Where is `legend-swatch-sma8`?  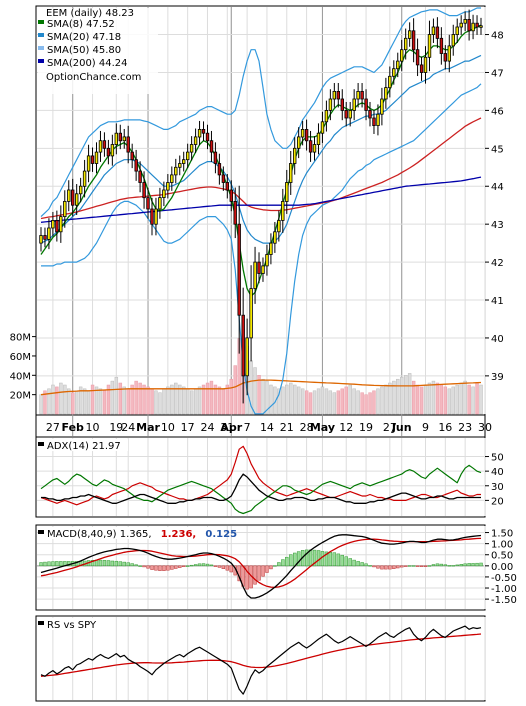 legend-swatch-sma8 is located at coordinates (41, 22).